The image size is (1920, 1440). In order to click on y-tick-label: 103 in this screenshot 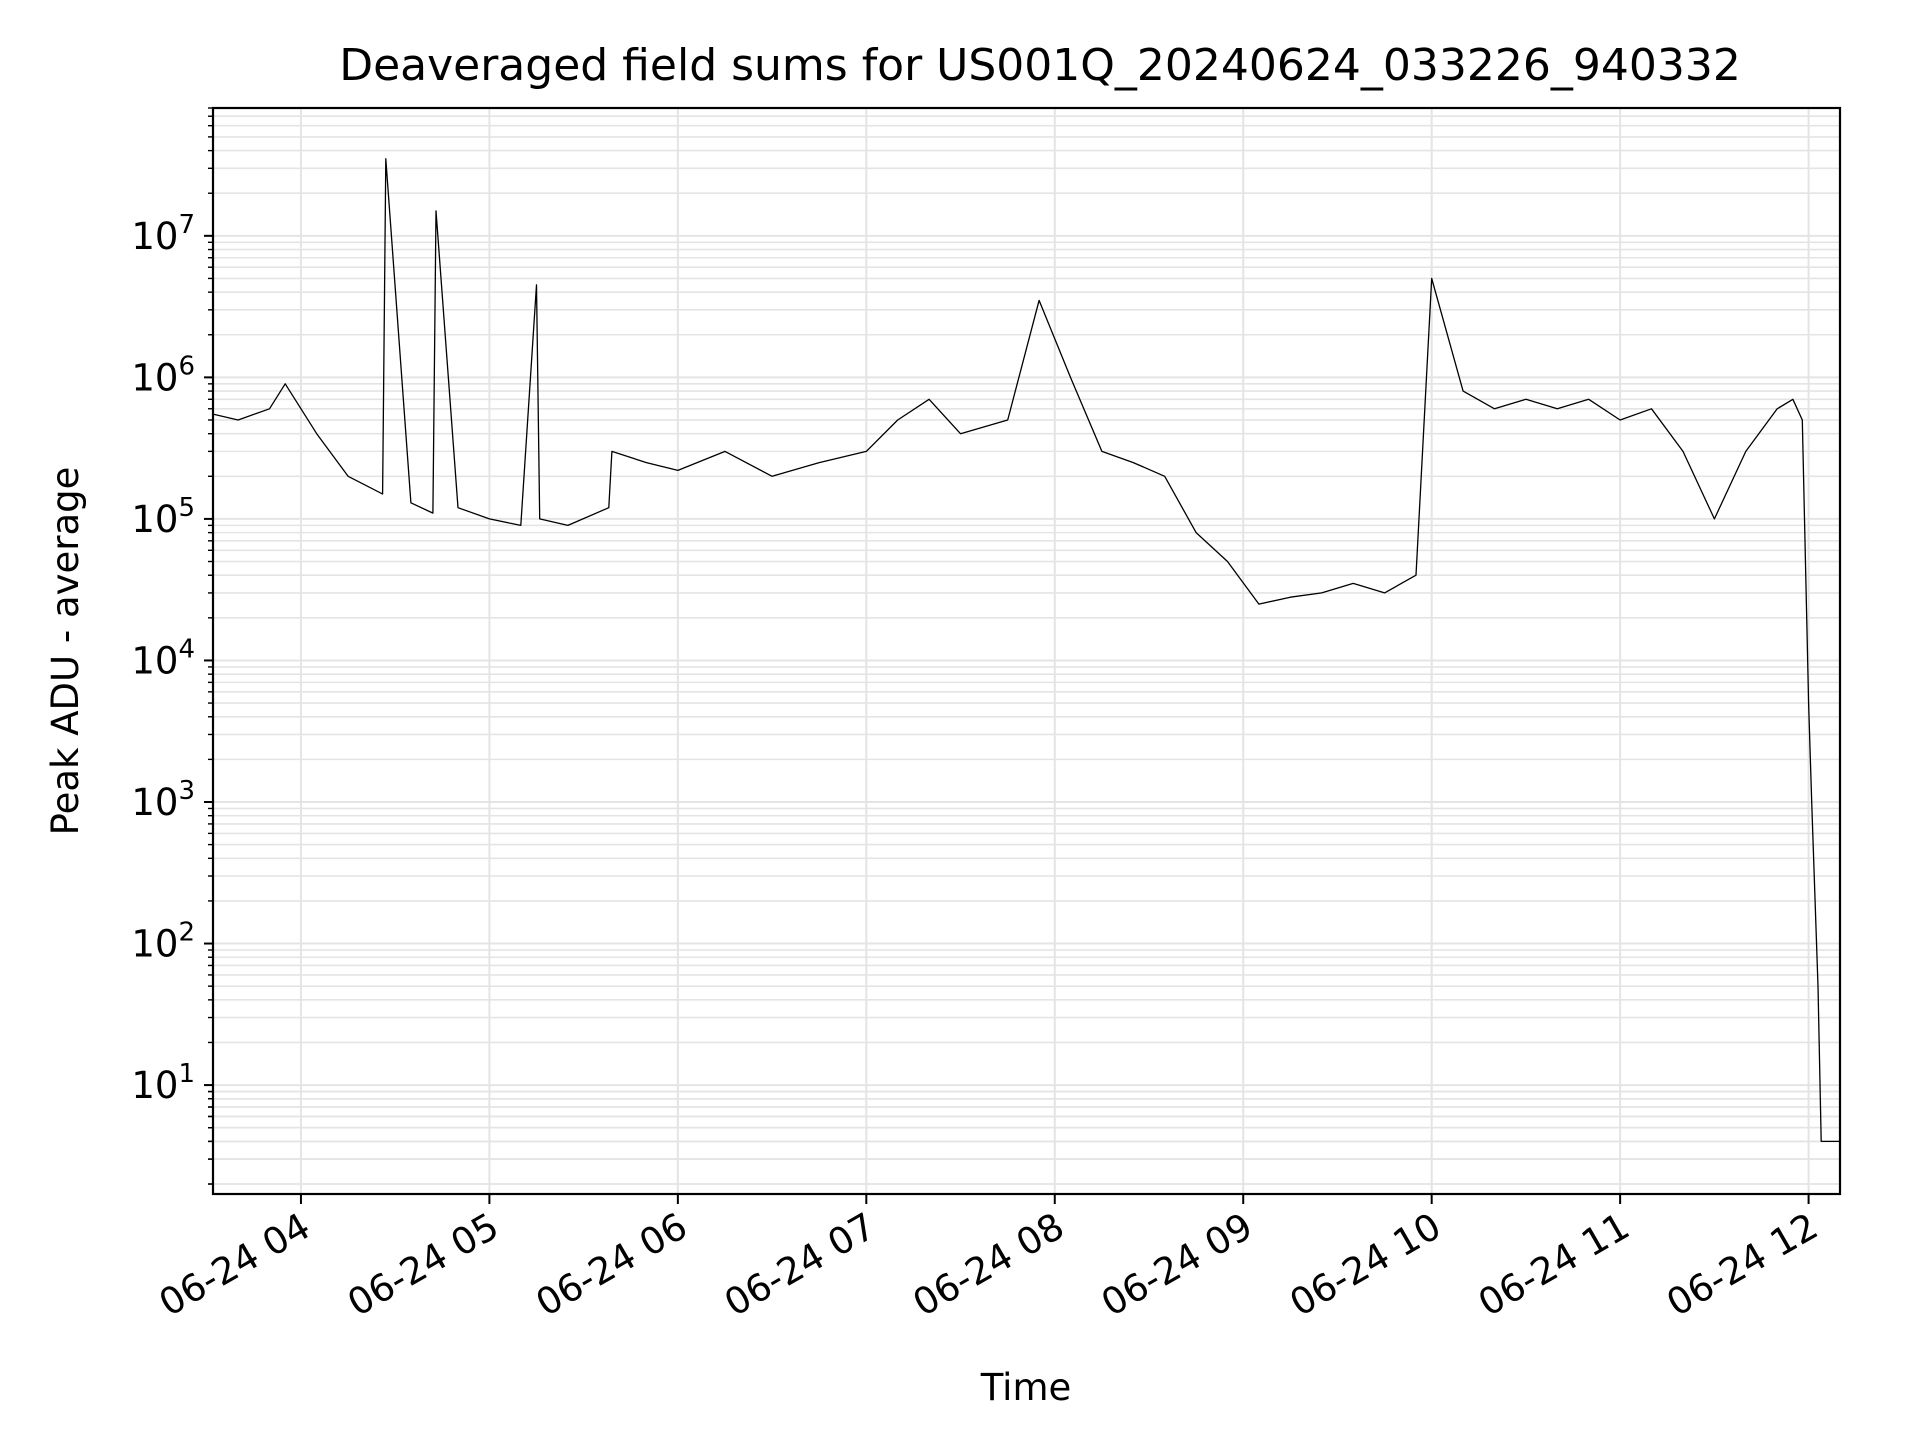, I will do `click(163, 800)`.